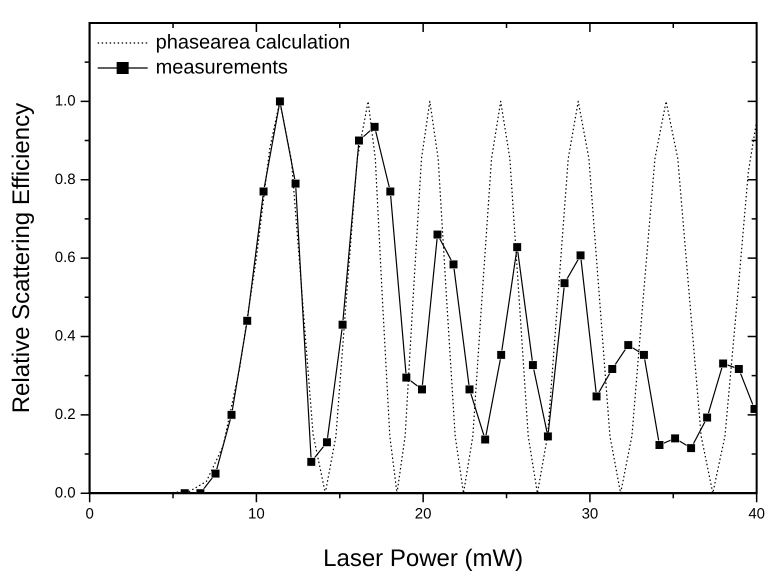 The height and width of the screenshot is (582, 777). What do you see at coordinates (222, 67) in the screenshot?
I see `legend-label: measurements` at bounding box center [222, 67].